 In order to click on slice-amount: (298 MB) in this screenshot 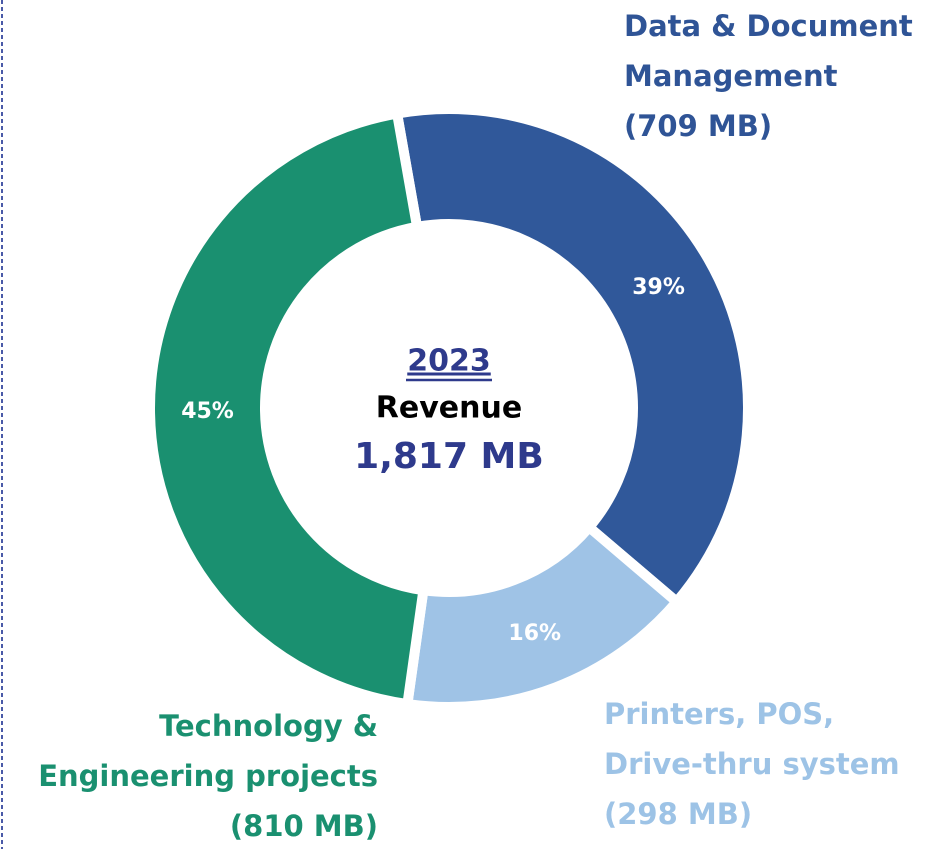, I will do `click(678, 814)`.